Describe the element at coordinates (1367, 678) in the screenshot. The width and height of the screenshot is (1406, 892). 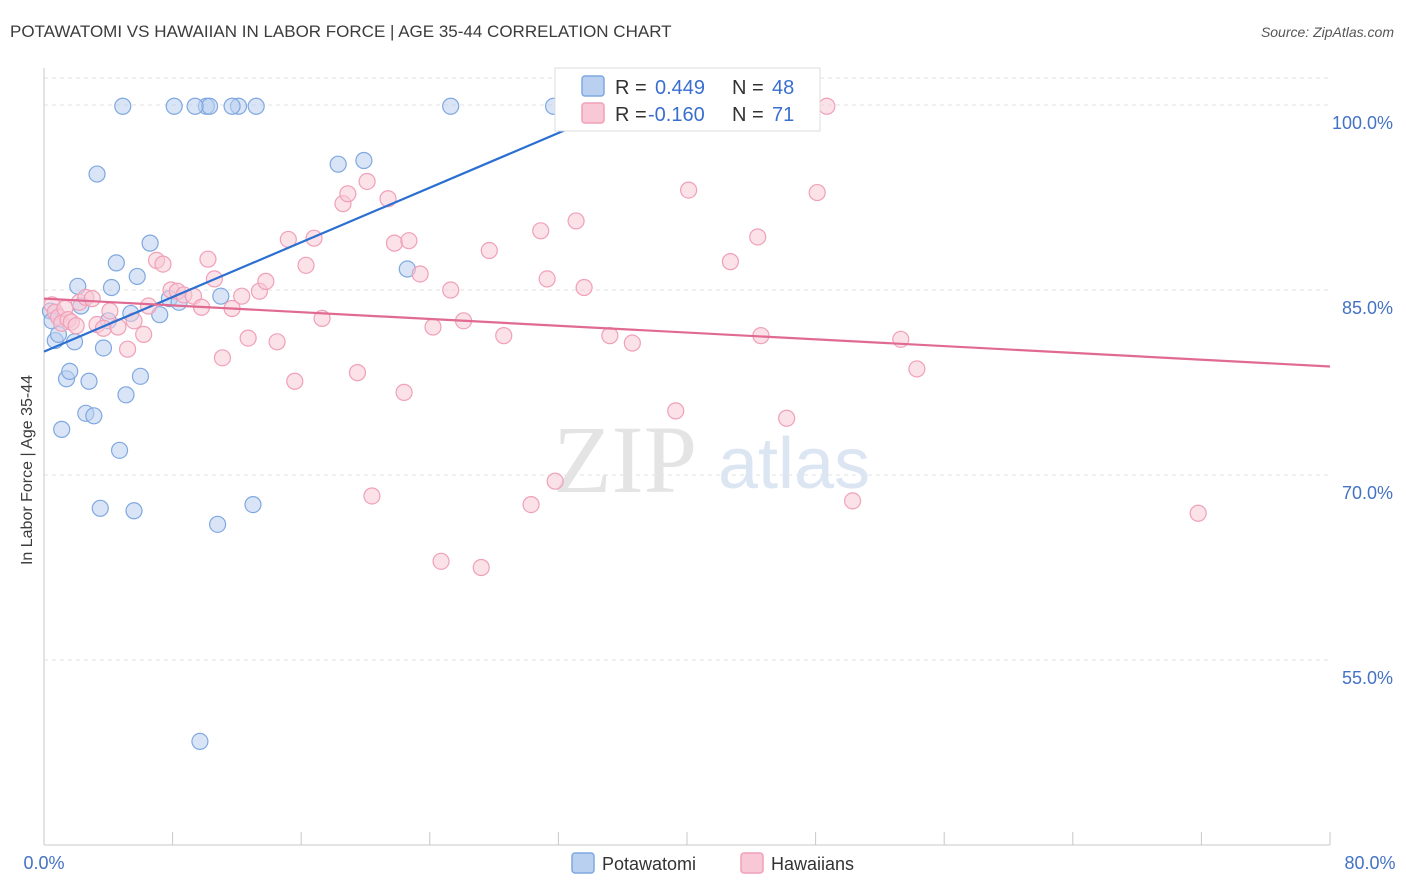
I see `y-tick-label-3: 55.0%` at that location.